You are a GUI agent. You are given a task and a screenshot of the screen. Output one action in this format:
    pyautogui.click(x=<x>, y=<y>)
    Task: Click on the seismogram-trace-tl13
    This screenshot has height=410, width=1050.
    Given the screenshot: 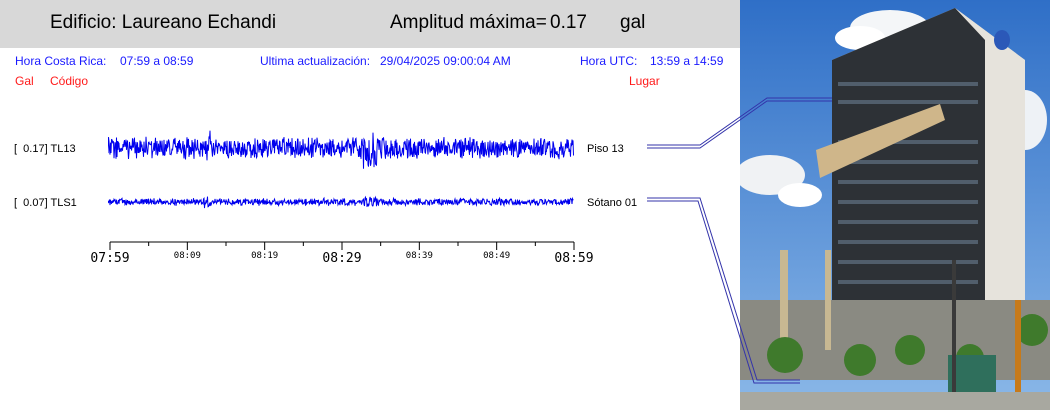 What is the action you would take?
    pyautogui.click(x=341, y=149)
    